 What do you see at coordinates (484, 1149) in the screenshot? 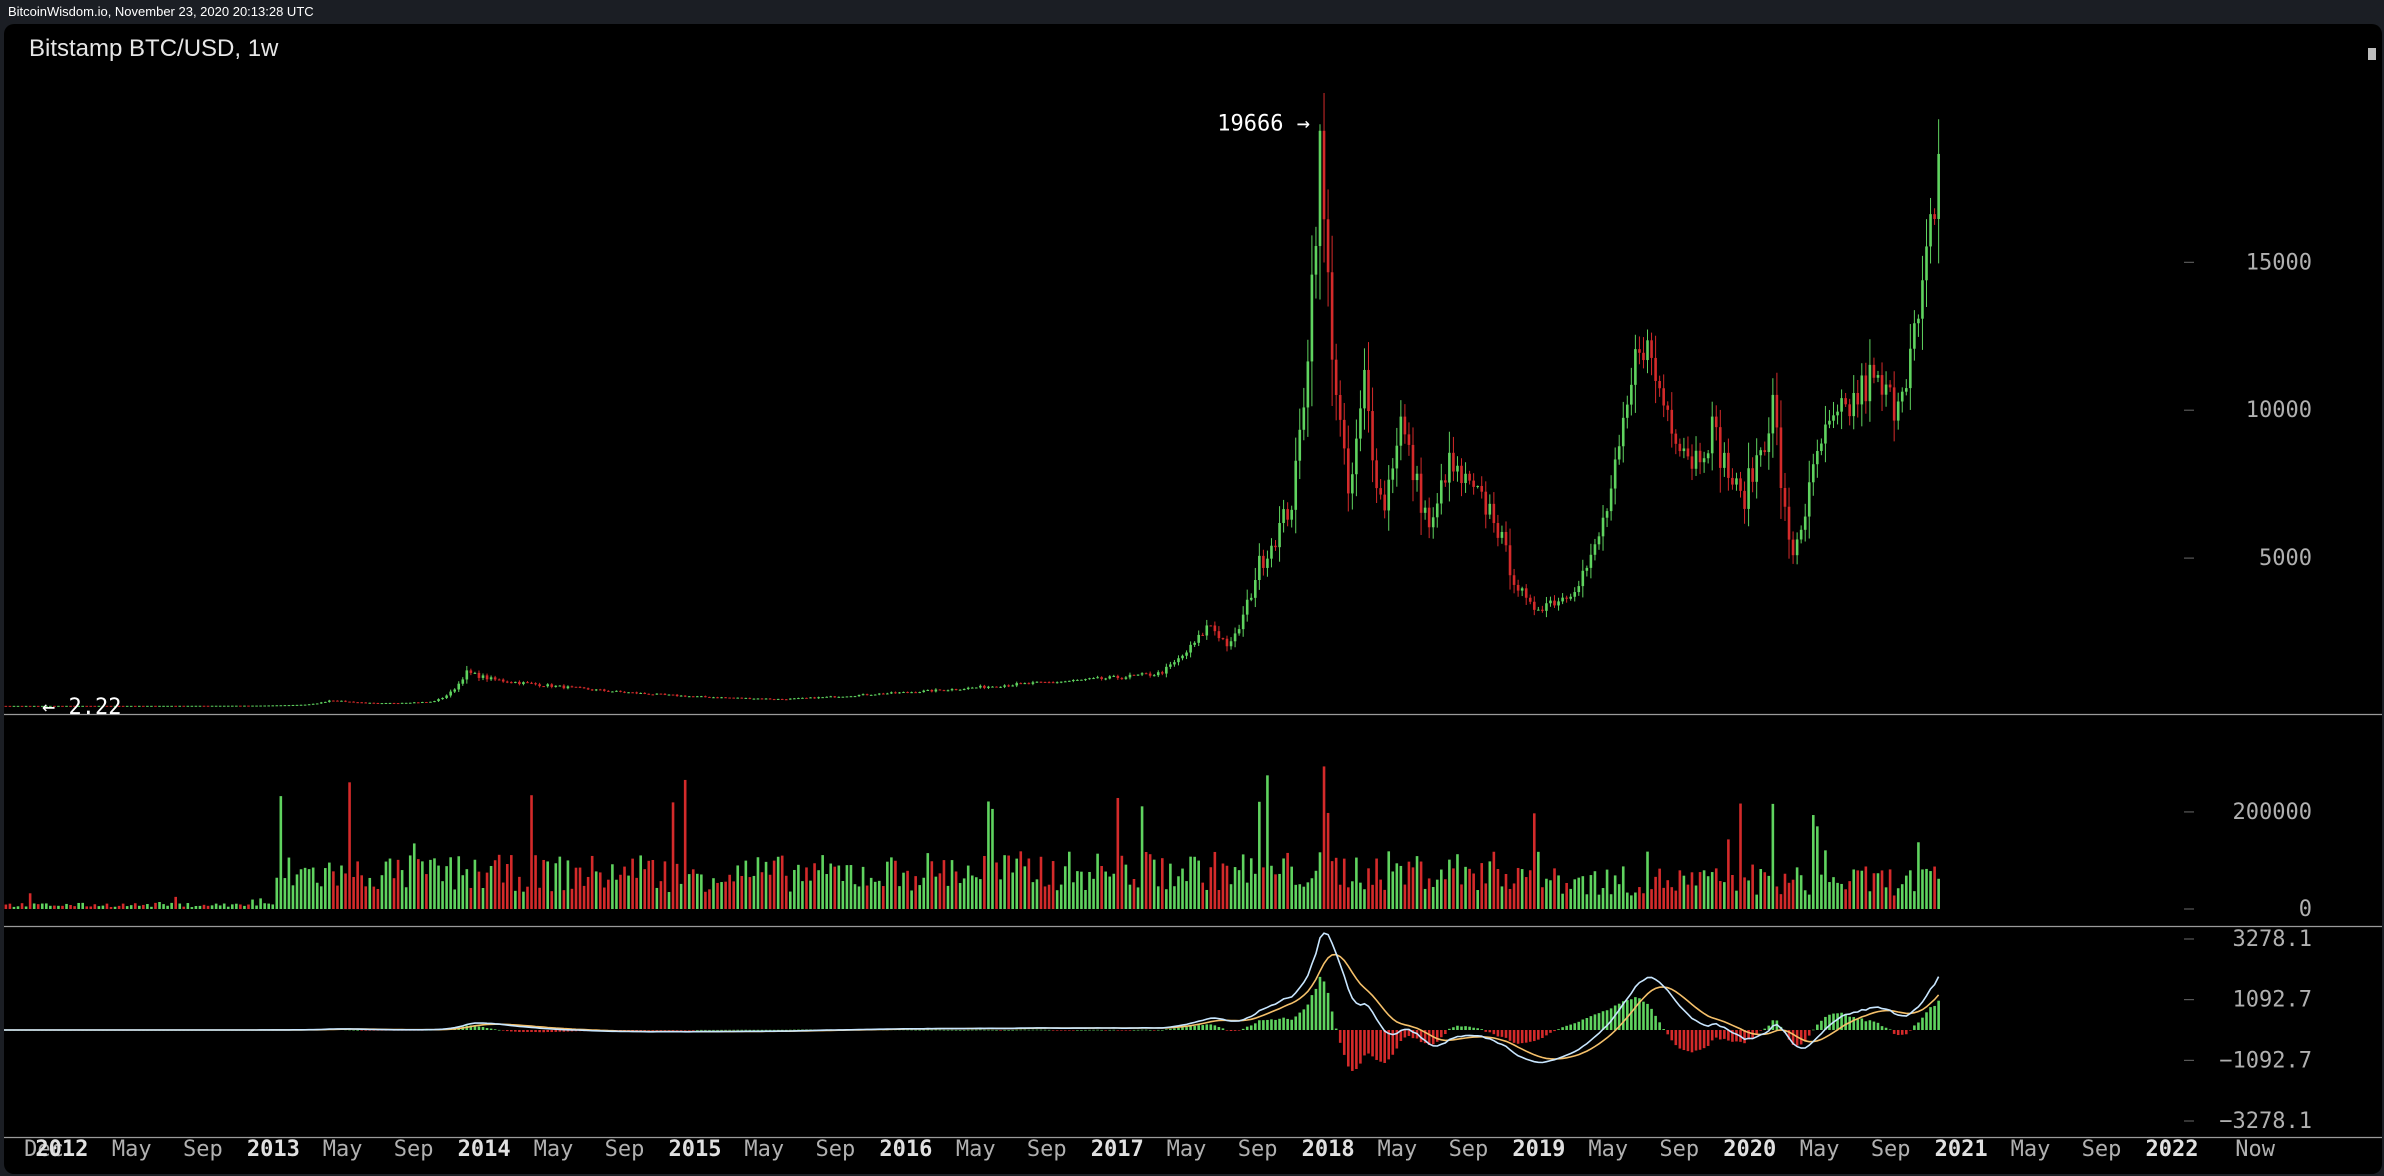
I see `x-axis-label: 2014` at bounding box center [484, 1149].